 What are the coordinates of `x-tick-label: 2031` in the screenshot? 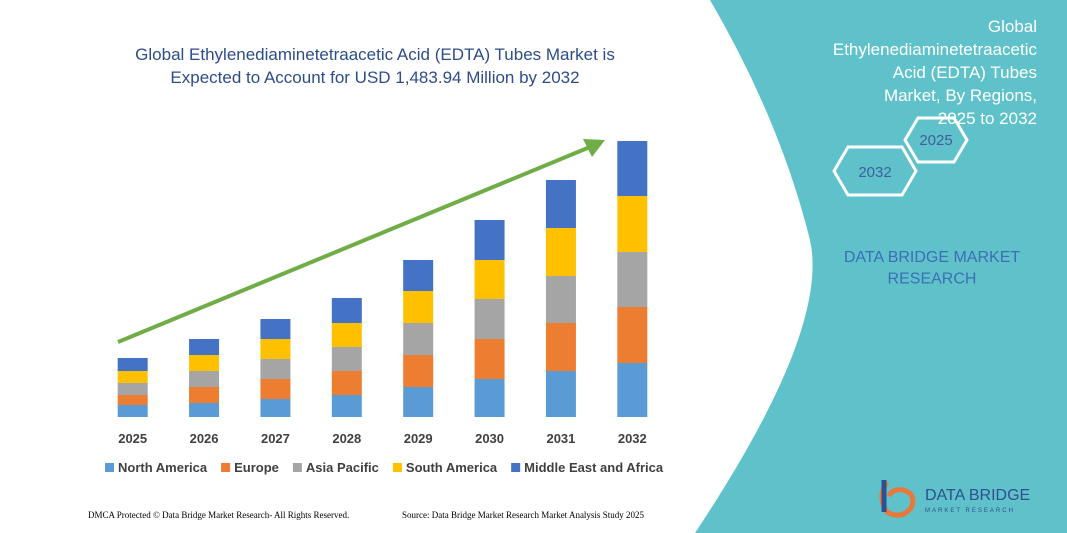 It's located at (560, 438).